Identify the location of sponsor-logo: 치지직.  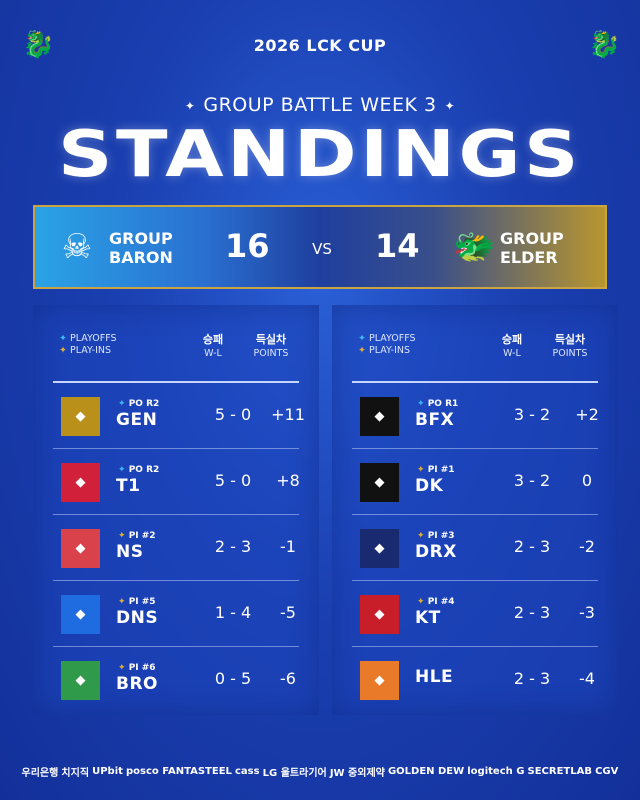
(75, 773).